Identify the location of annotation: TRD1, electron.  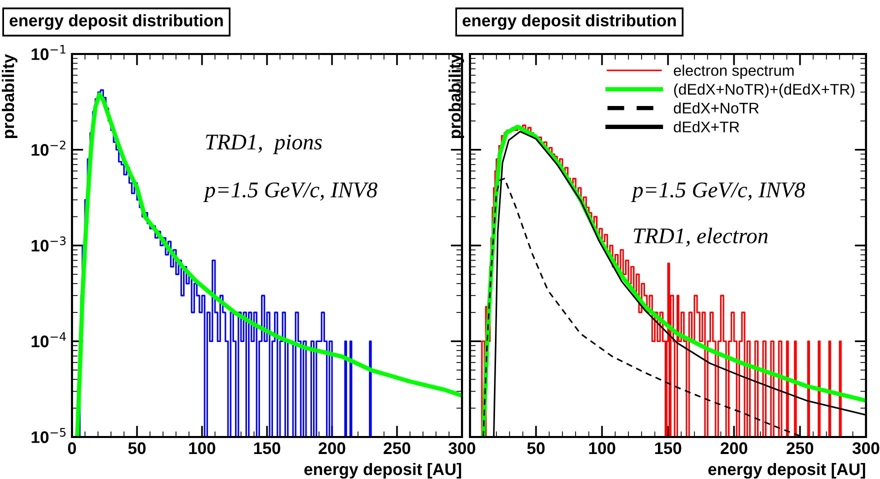
(701, 237).